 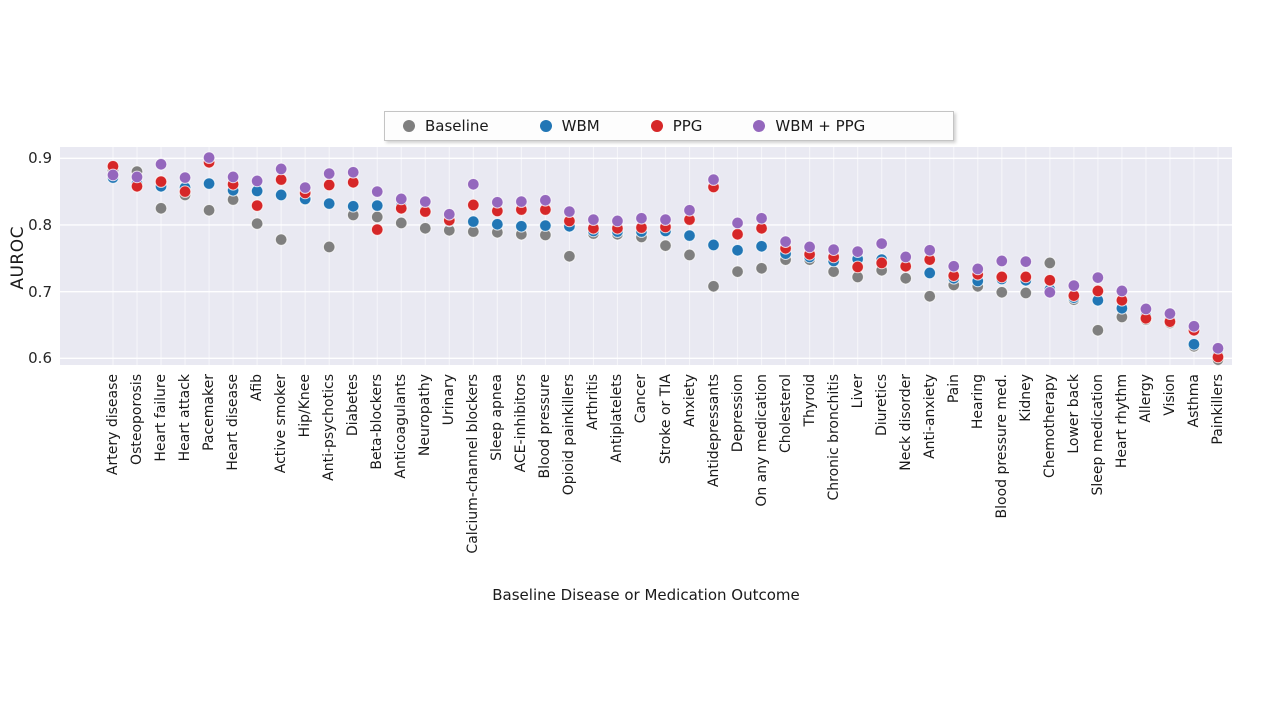 I want to click on x-tick-label: Blood pressure, so click(x=545, y=426).